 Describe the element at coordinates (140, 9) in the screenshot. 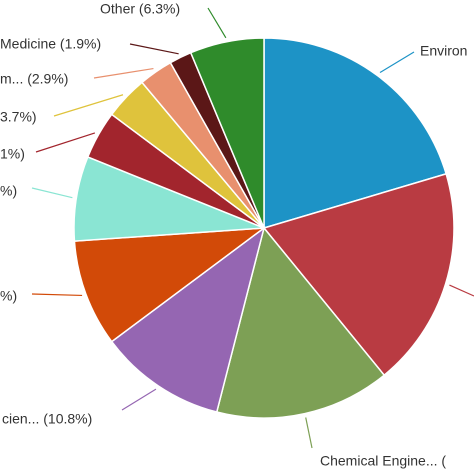

I see `slice-label: Other (6.3%)` at that location.